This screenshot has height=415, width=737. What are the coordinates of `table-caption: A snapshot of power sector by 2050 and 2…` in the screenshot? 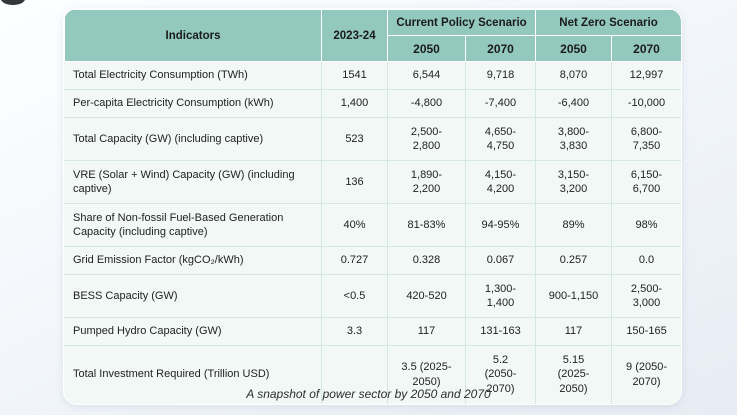 It's located at (368, 394).